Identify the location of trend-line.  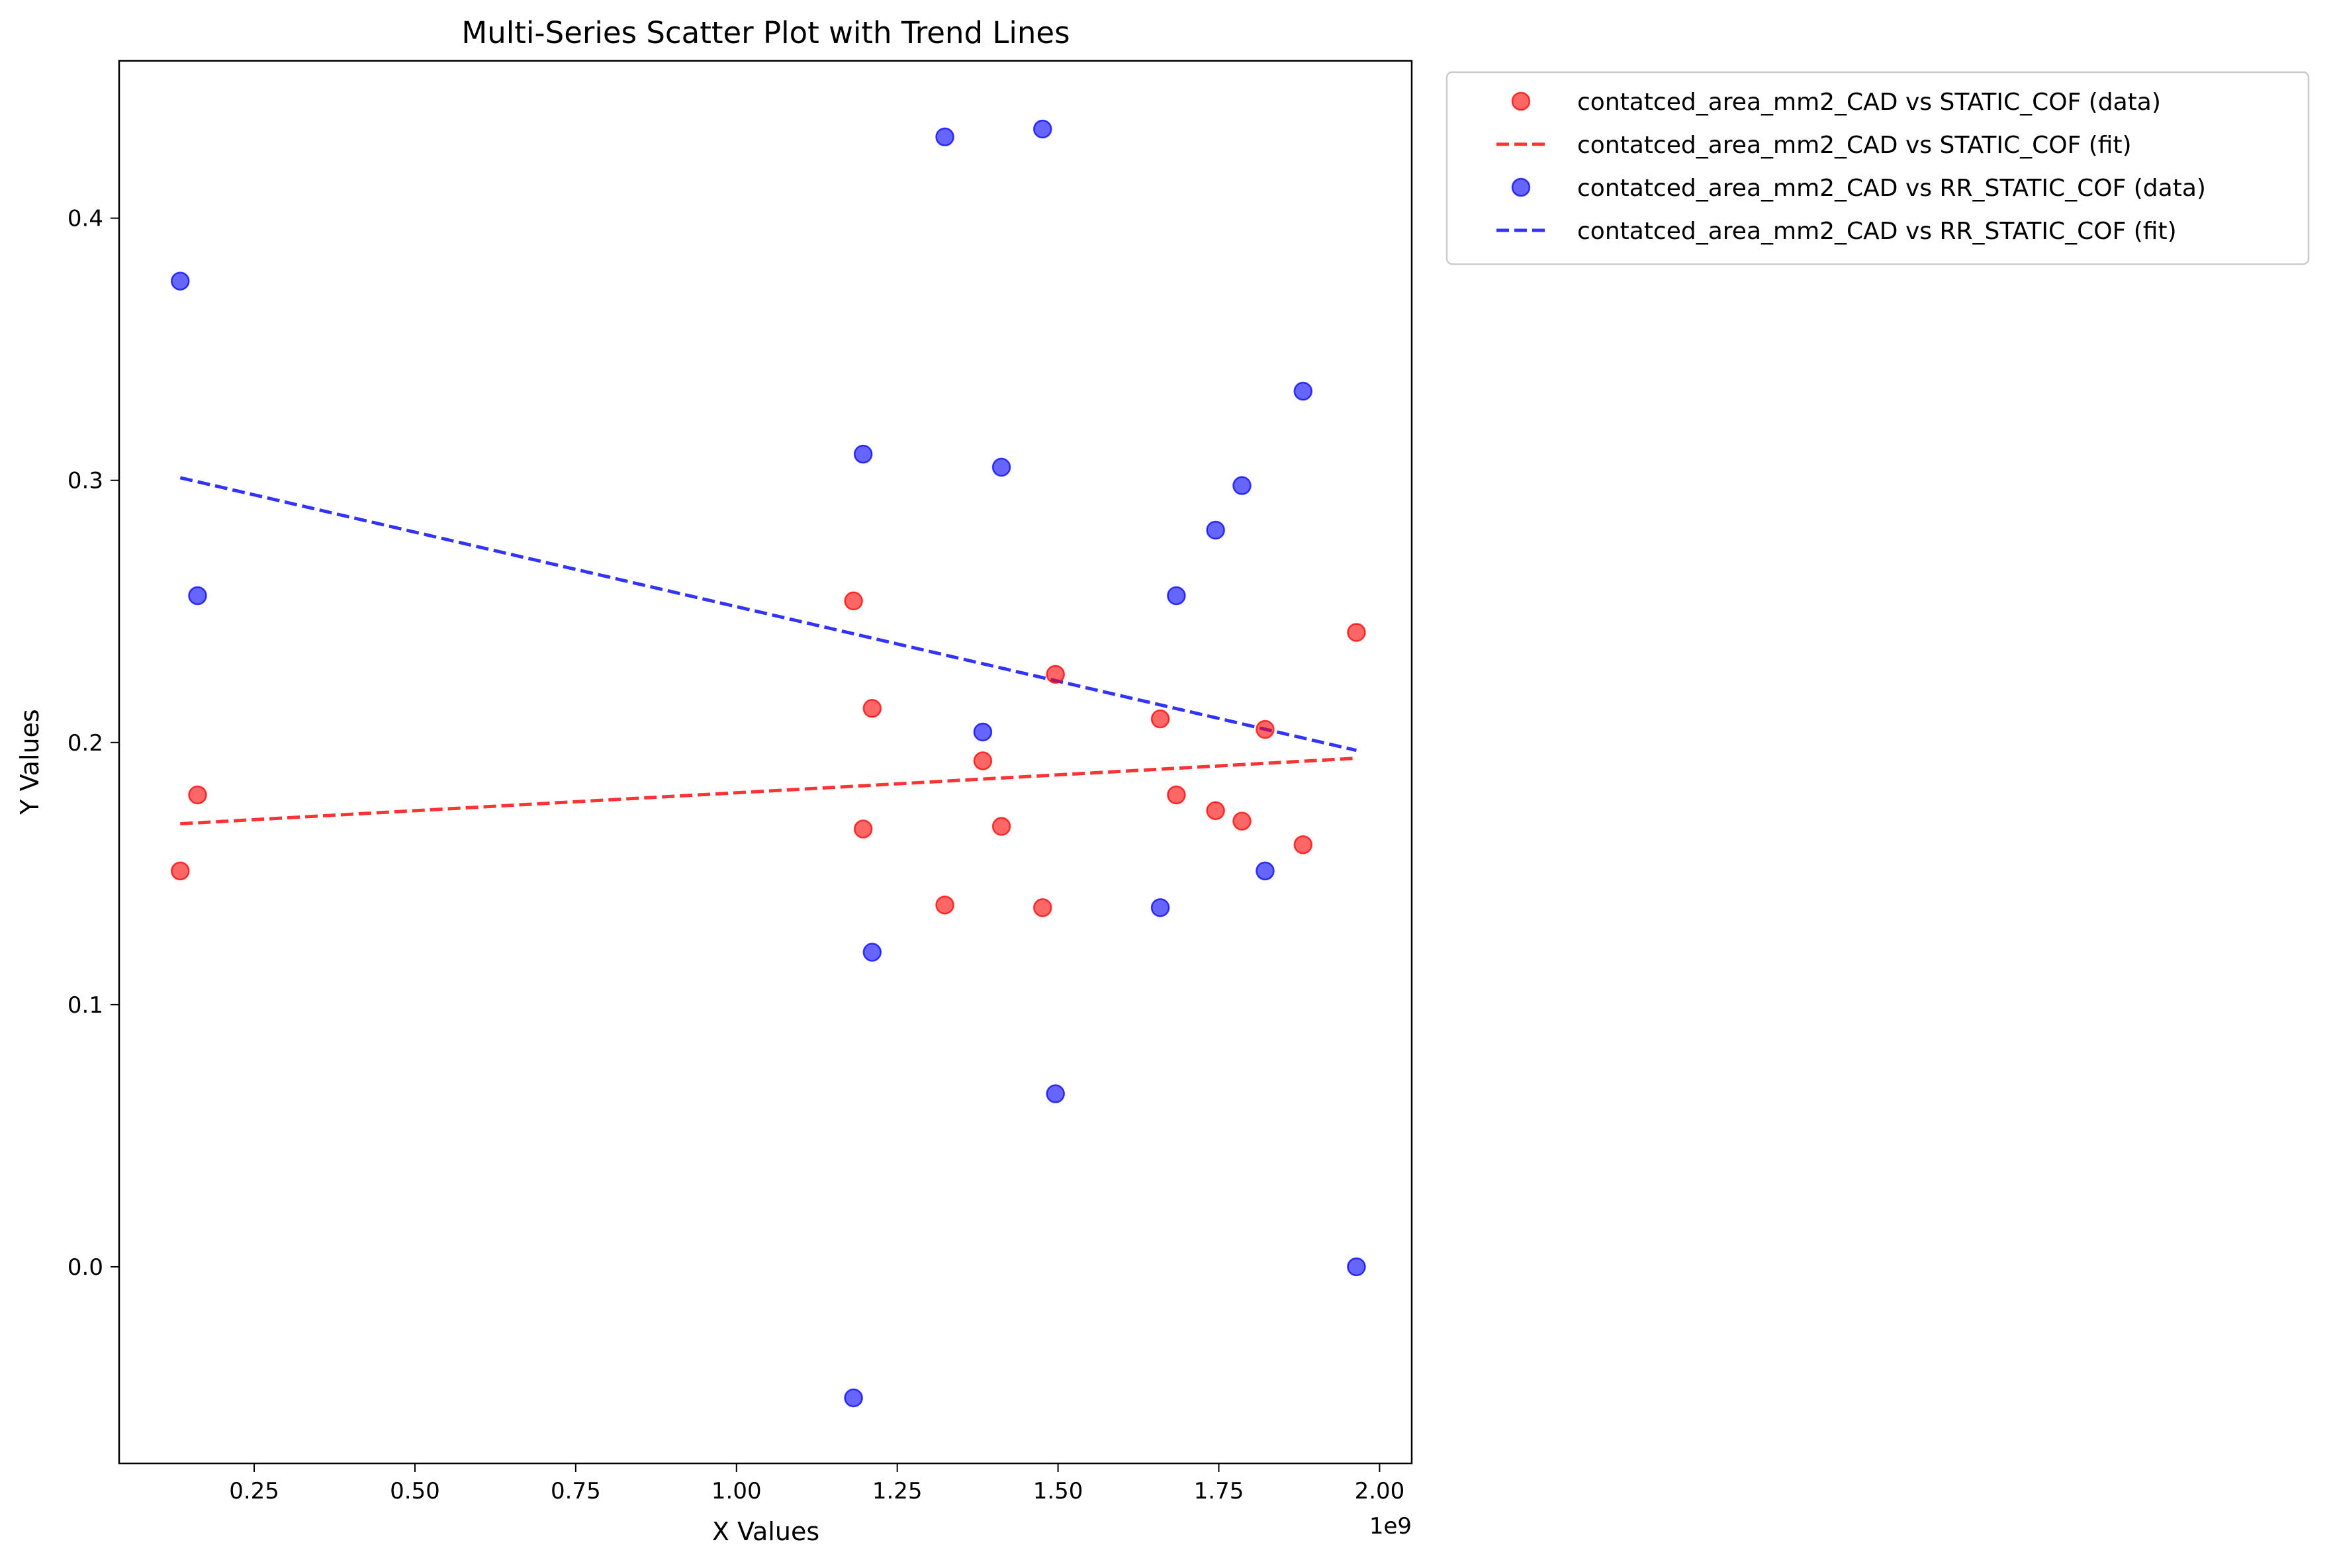
(768, 614).